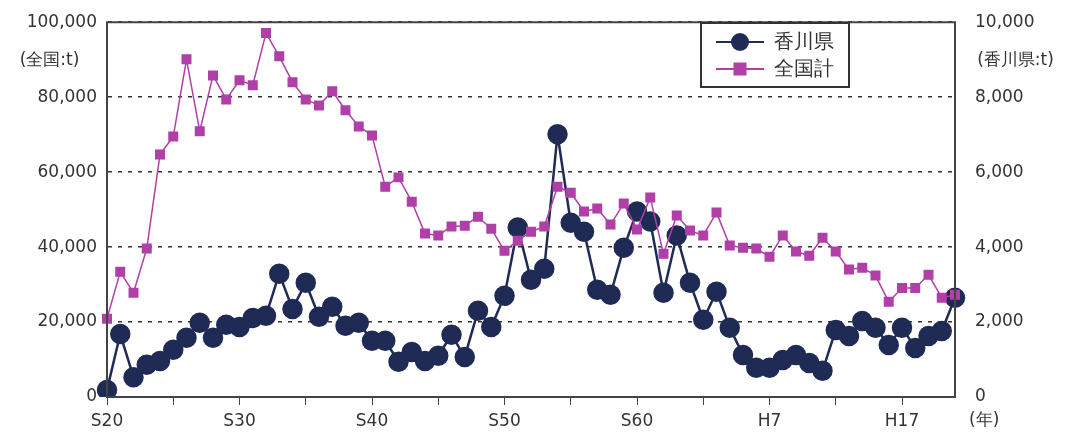 The height and width of the screenshot is (441, 1072). Describe the element at coordinates (999, 170) in the screenshot. I see `y2-tick-label: 6,000` at that location.